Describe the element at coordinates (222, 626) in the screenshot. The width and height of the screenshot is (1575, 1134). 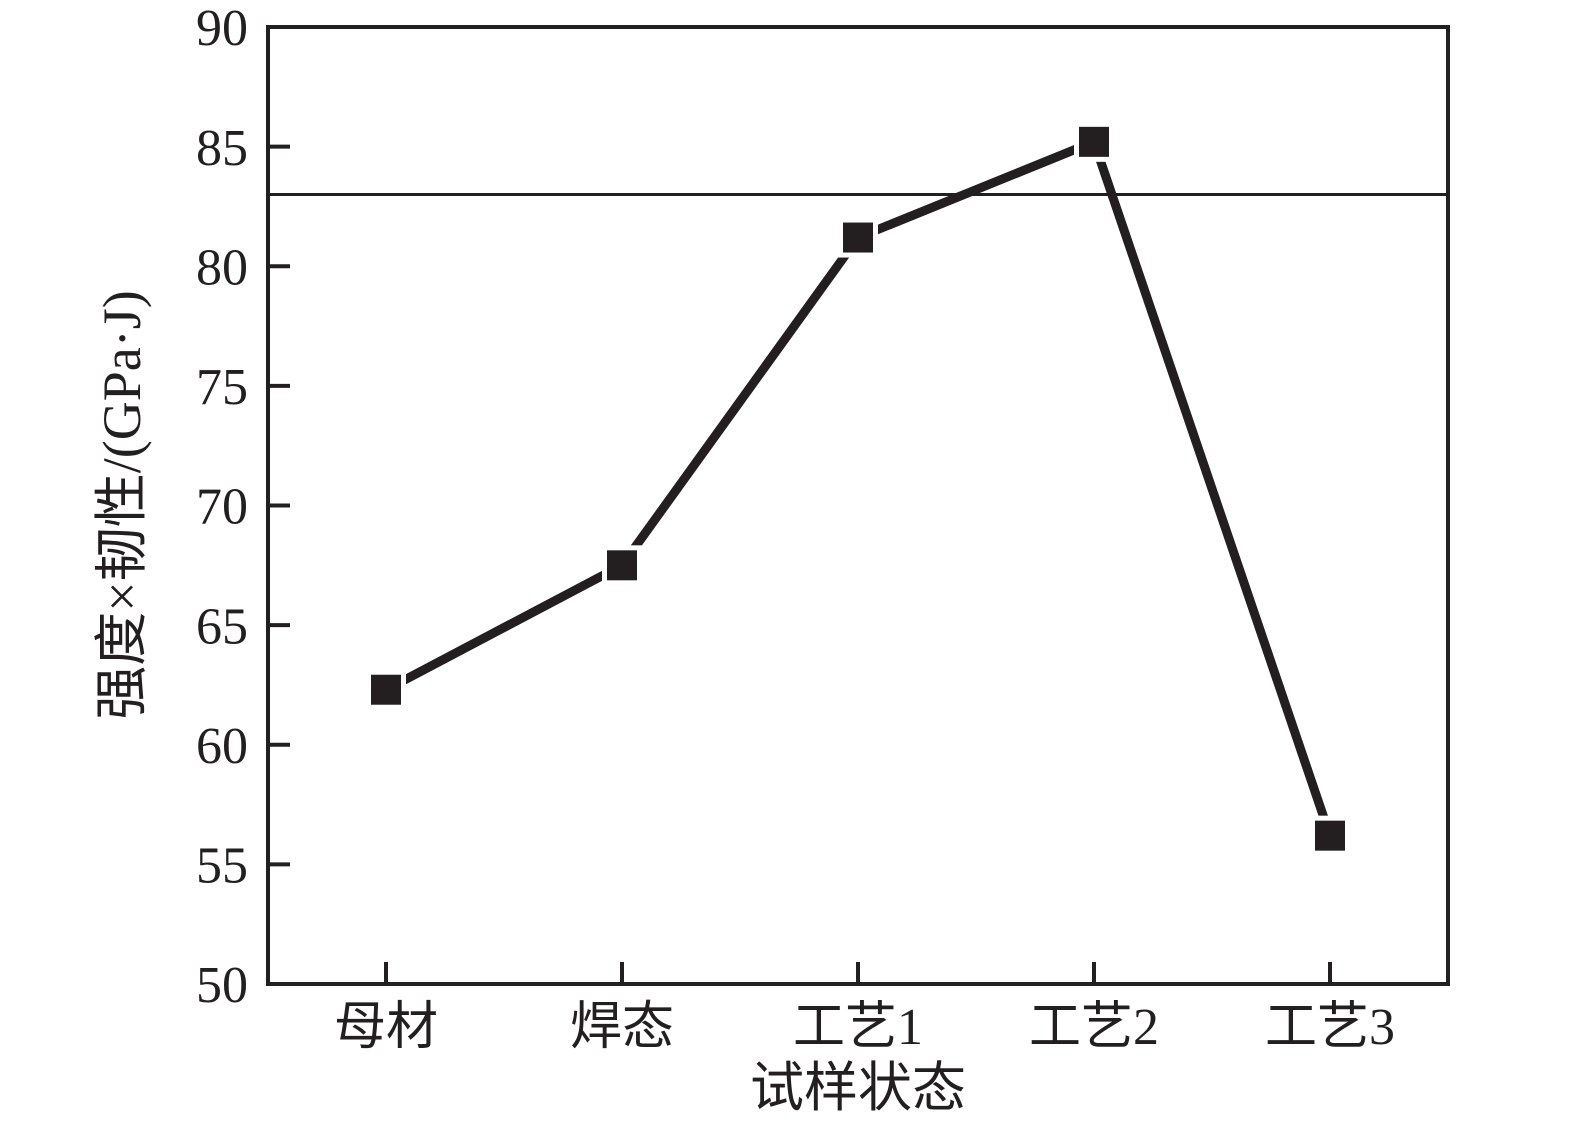
I see `y-tick-label-65: 65` at that location.